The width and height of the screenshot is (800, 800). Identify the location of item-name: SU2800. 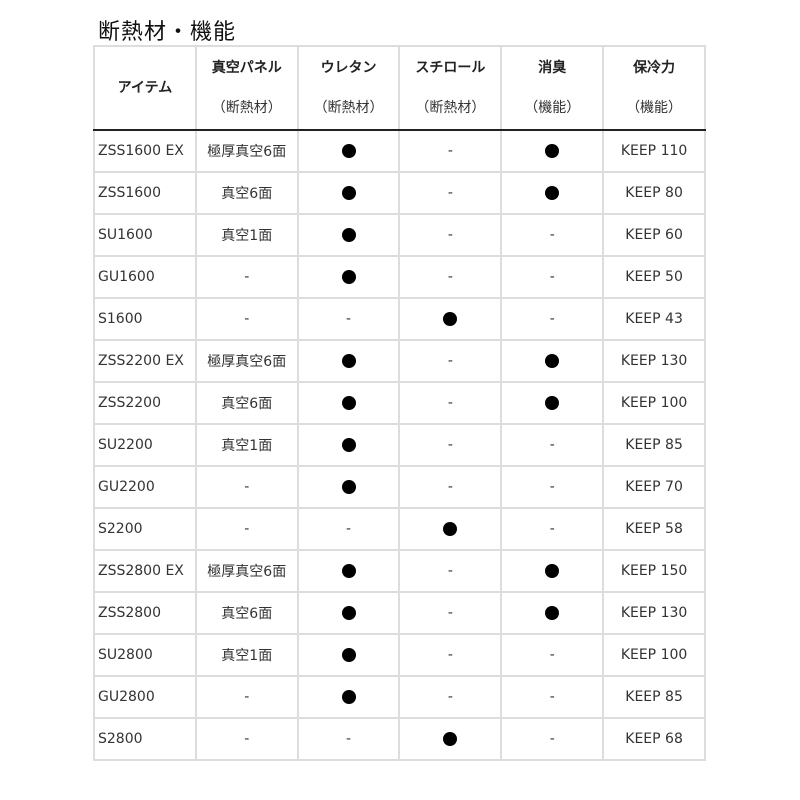
(145, 655).